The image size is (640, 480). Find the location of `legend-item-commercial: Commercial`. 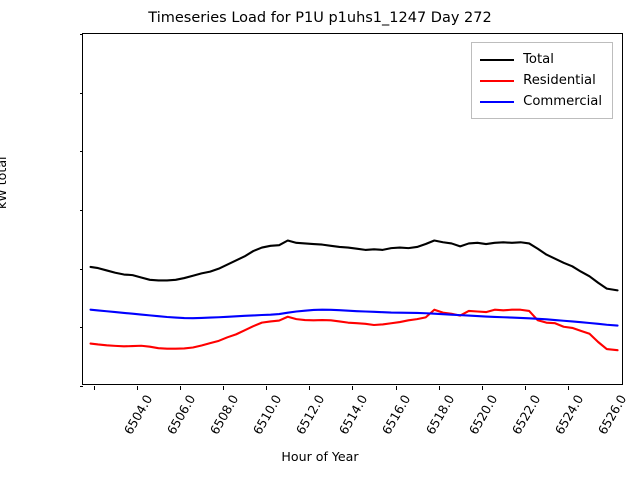

legend-item-commercial: Commercial is located at coordinates (541, 101).